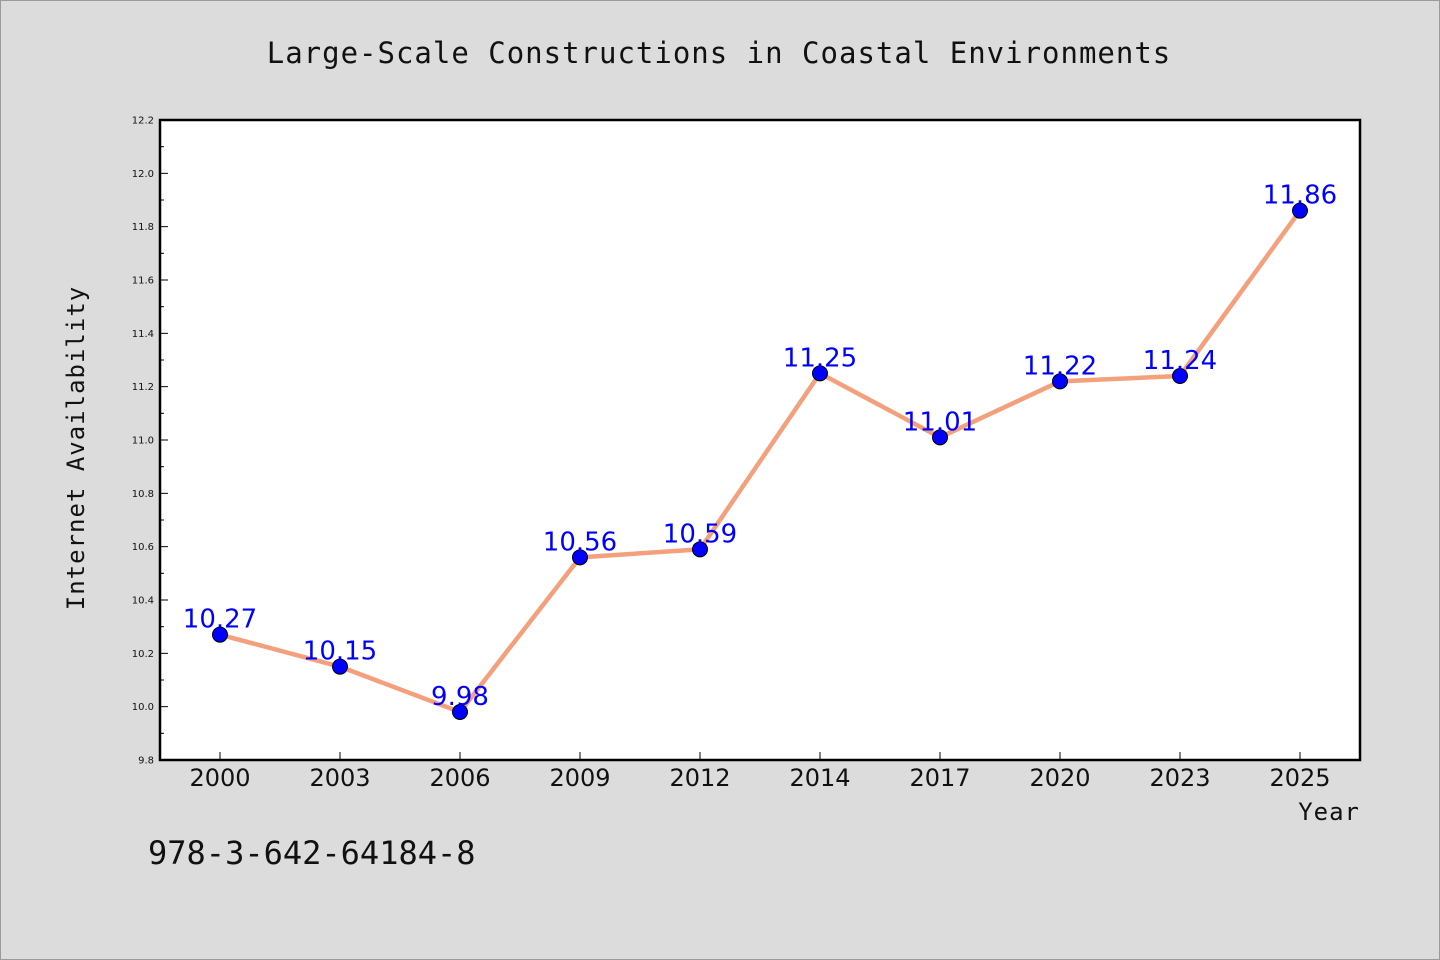 The height and width of the screenshot is (960, 1440). I want to click on data-label: 10.59, so click(700, 534).